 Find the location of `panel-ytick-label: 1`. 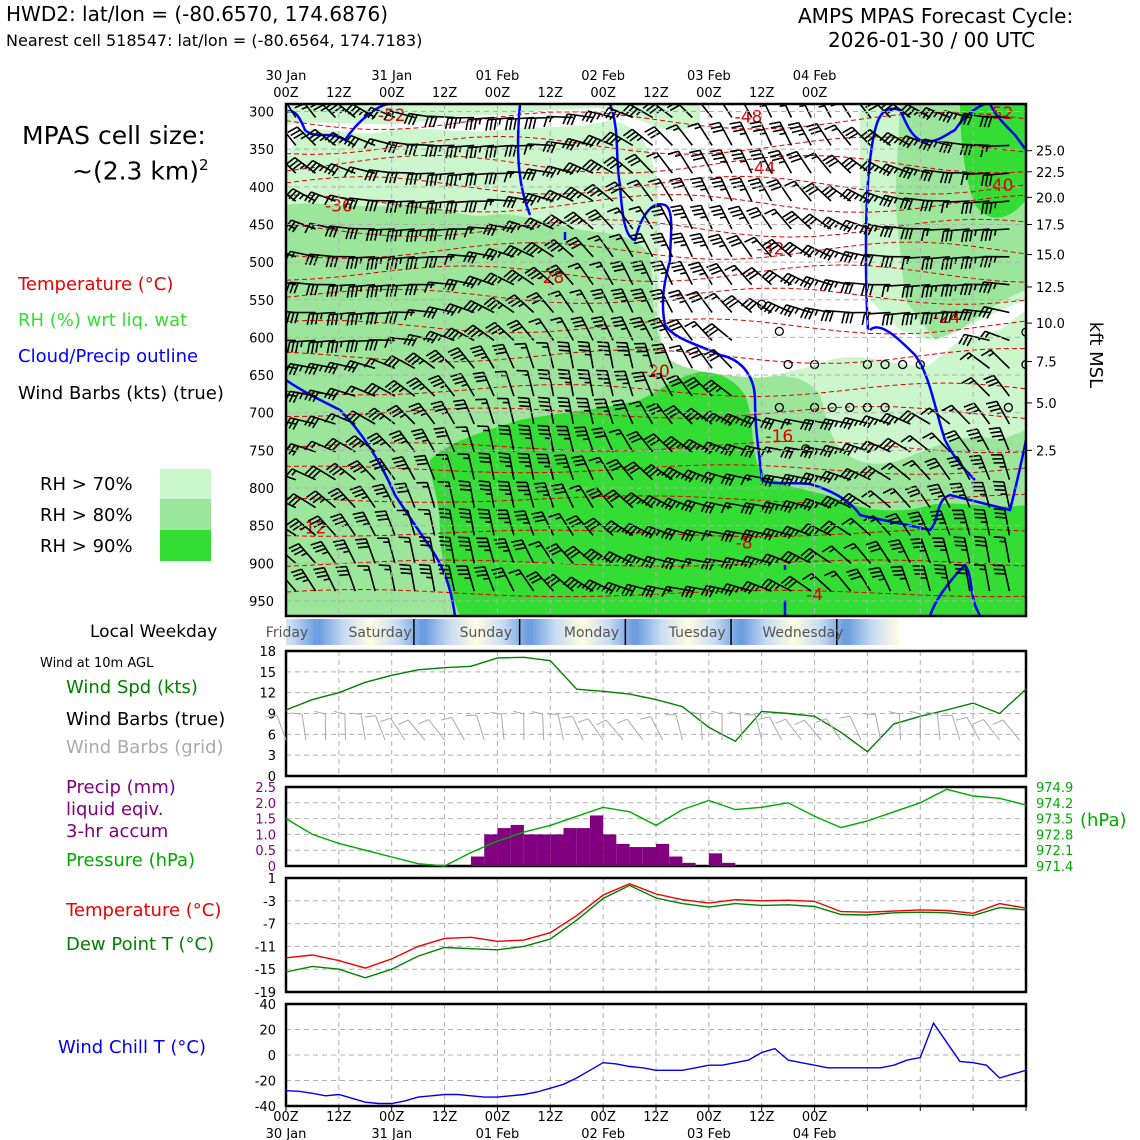

panel-ytick-label: 1 is located at coordinates (272, 879).